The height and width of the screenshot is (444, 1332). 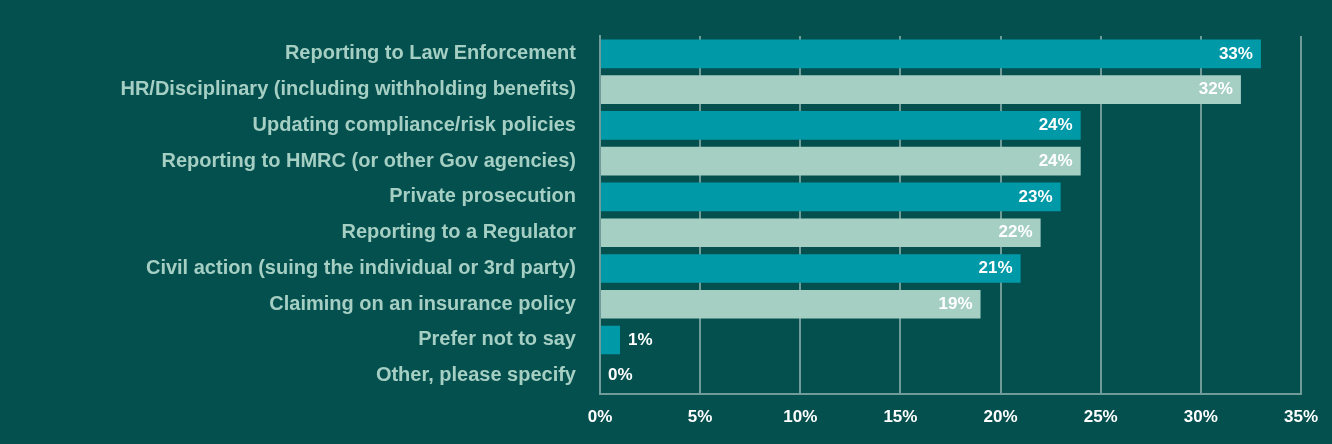 What do you see at coordinates (900, 417) in the screenshot?
I see `x-tick-label: 15%` at bounding box center [900, 417].